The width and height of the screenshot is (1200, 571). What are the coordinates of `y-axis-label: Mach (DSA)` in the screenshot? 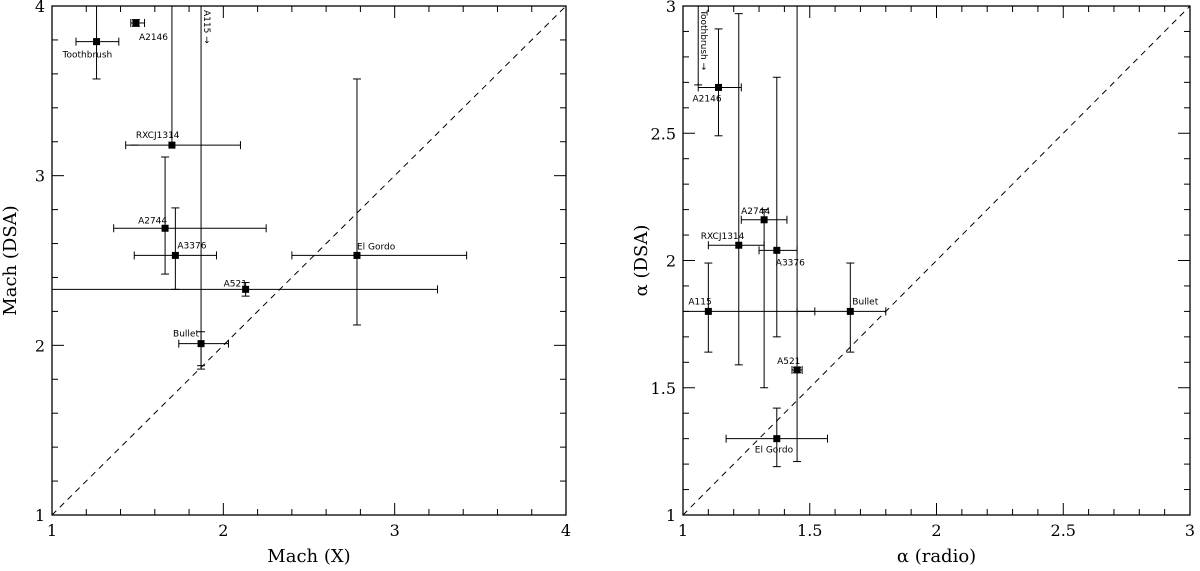 It's located at (10, 260).